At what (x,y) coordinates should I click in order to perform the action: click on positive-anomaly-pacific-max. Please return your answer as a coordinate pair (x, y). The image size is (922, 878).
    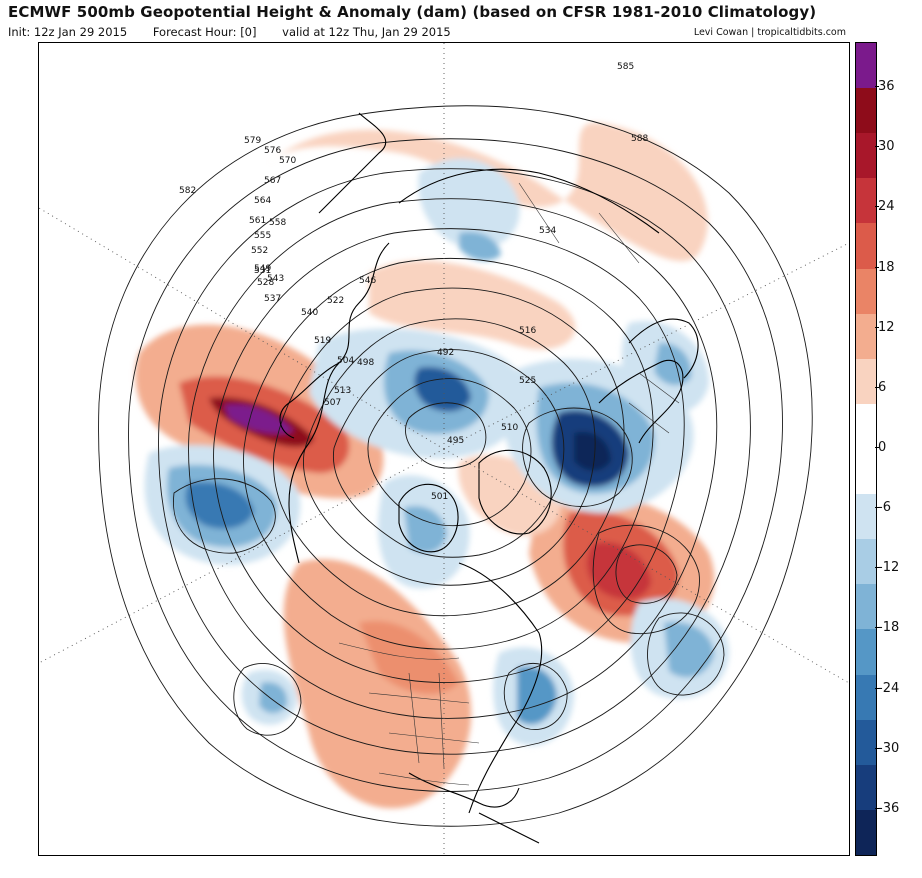
    Looking at the image, I should click on (259, 419).